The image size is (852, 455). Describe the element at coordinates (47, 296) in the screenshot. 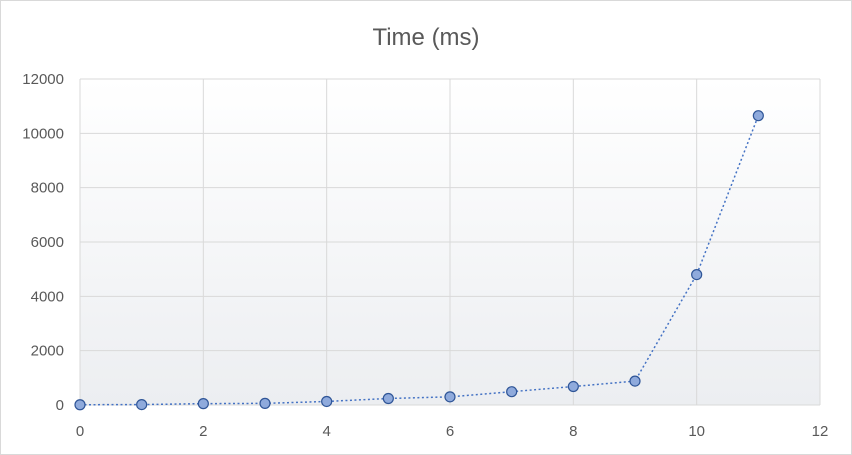

I see `y-tick-label: 4000` at that location.